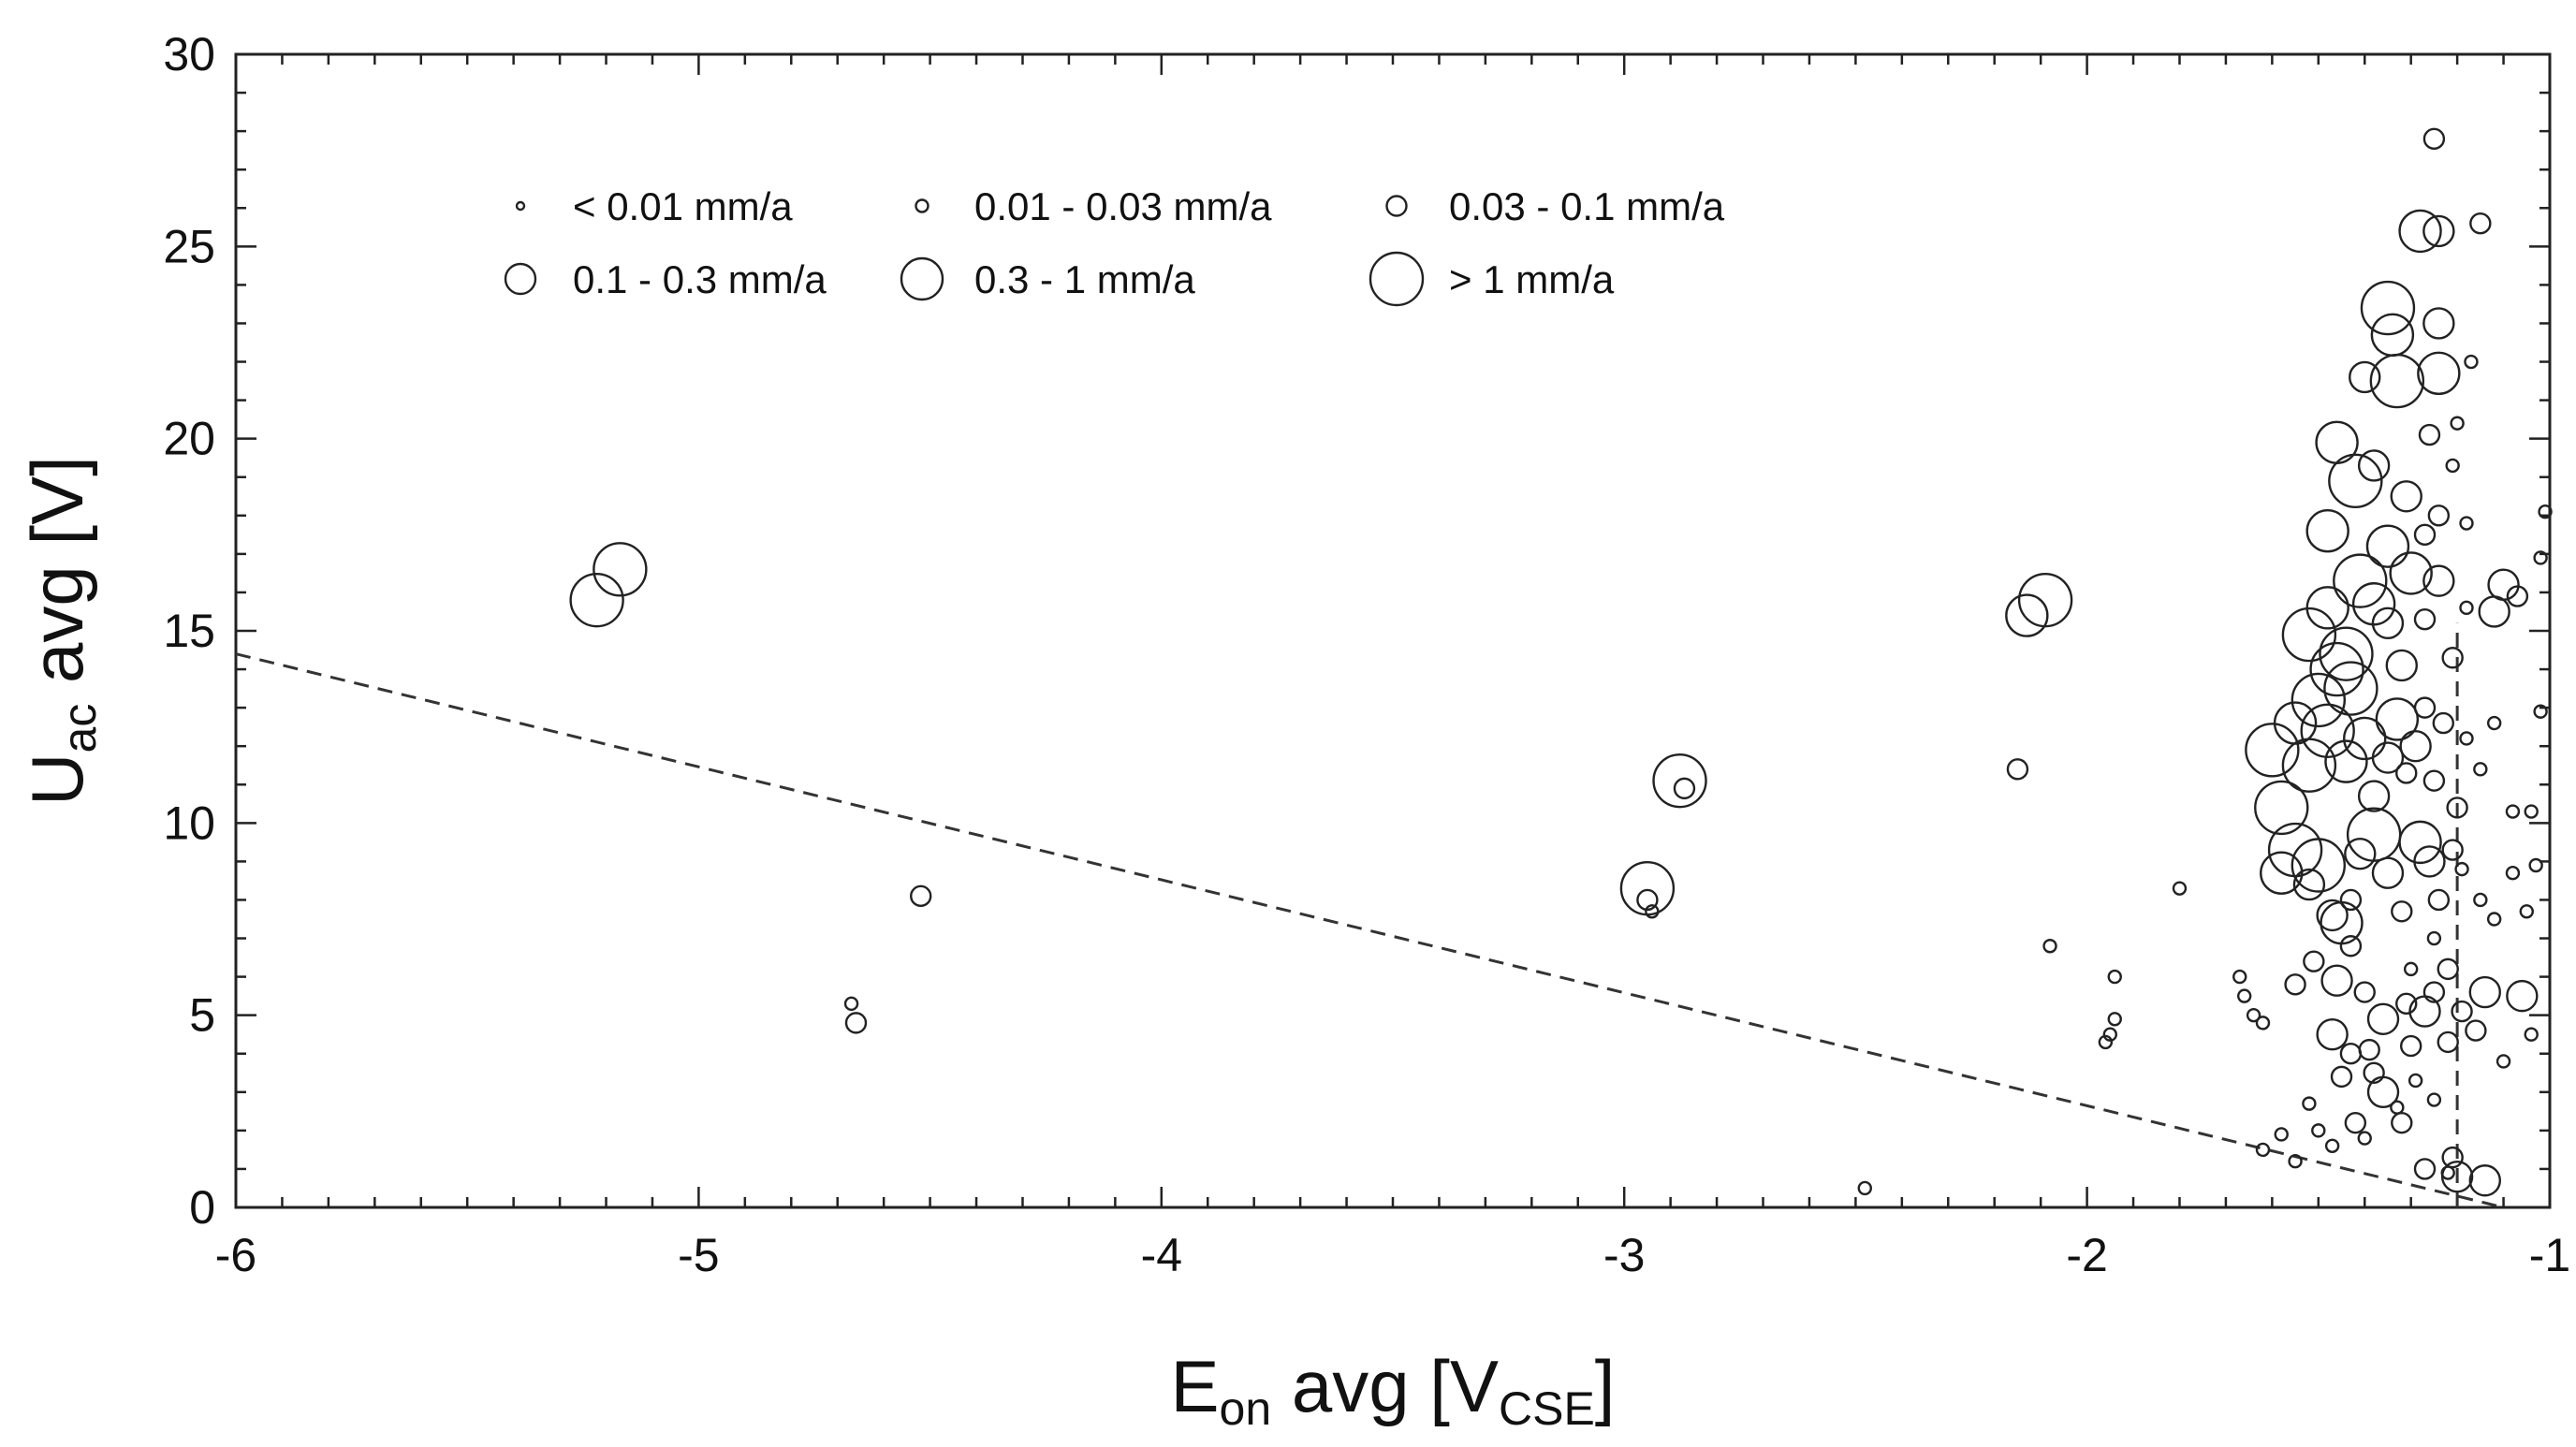 The width and height of the screenshot is (2576, 1447). I want to click on y-tick-label: 25, so click(189, 246).